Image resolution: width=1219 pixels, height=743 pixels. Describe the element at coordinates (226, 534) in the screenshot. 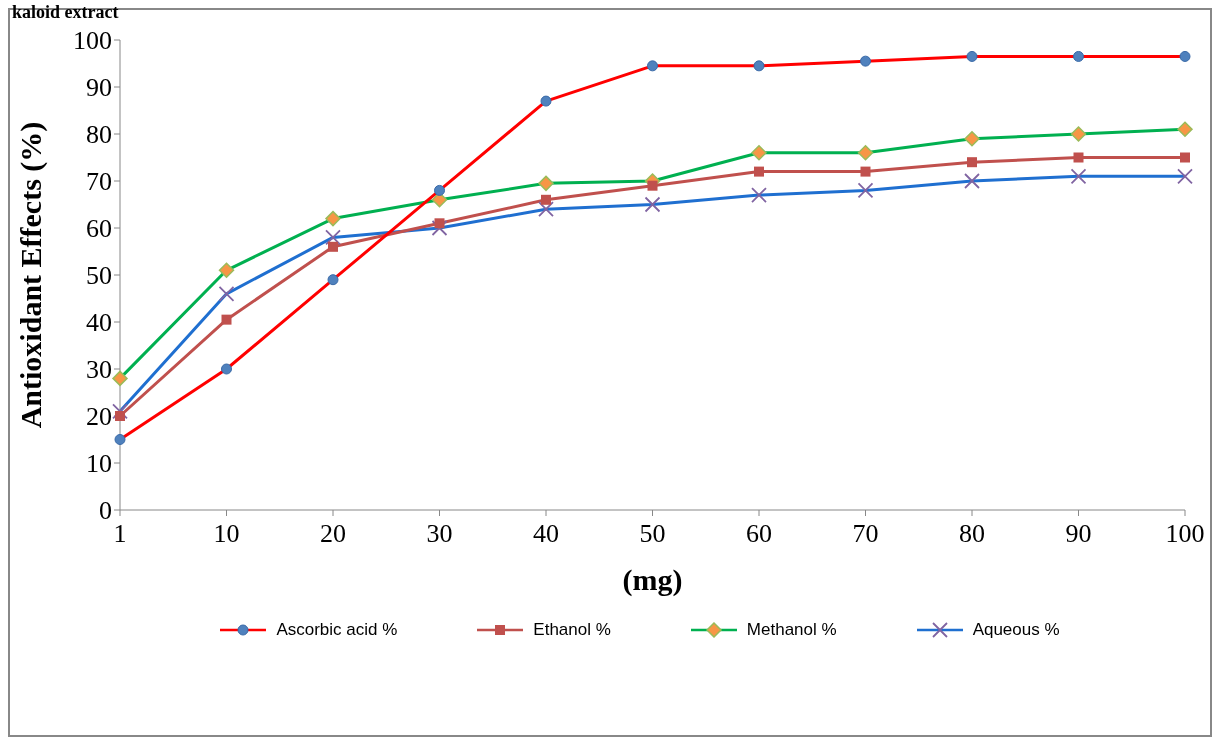

I see `x-tick-label: 10` at that location.